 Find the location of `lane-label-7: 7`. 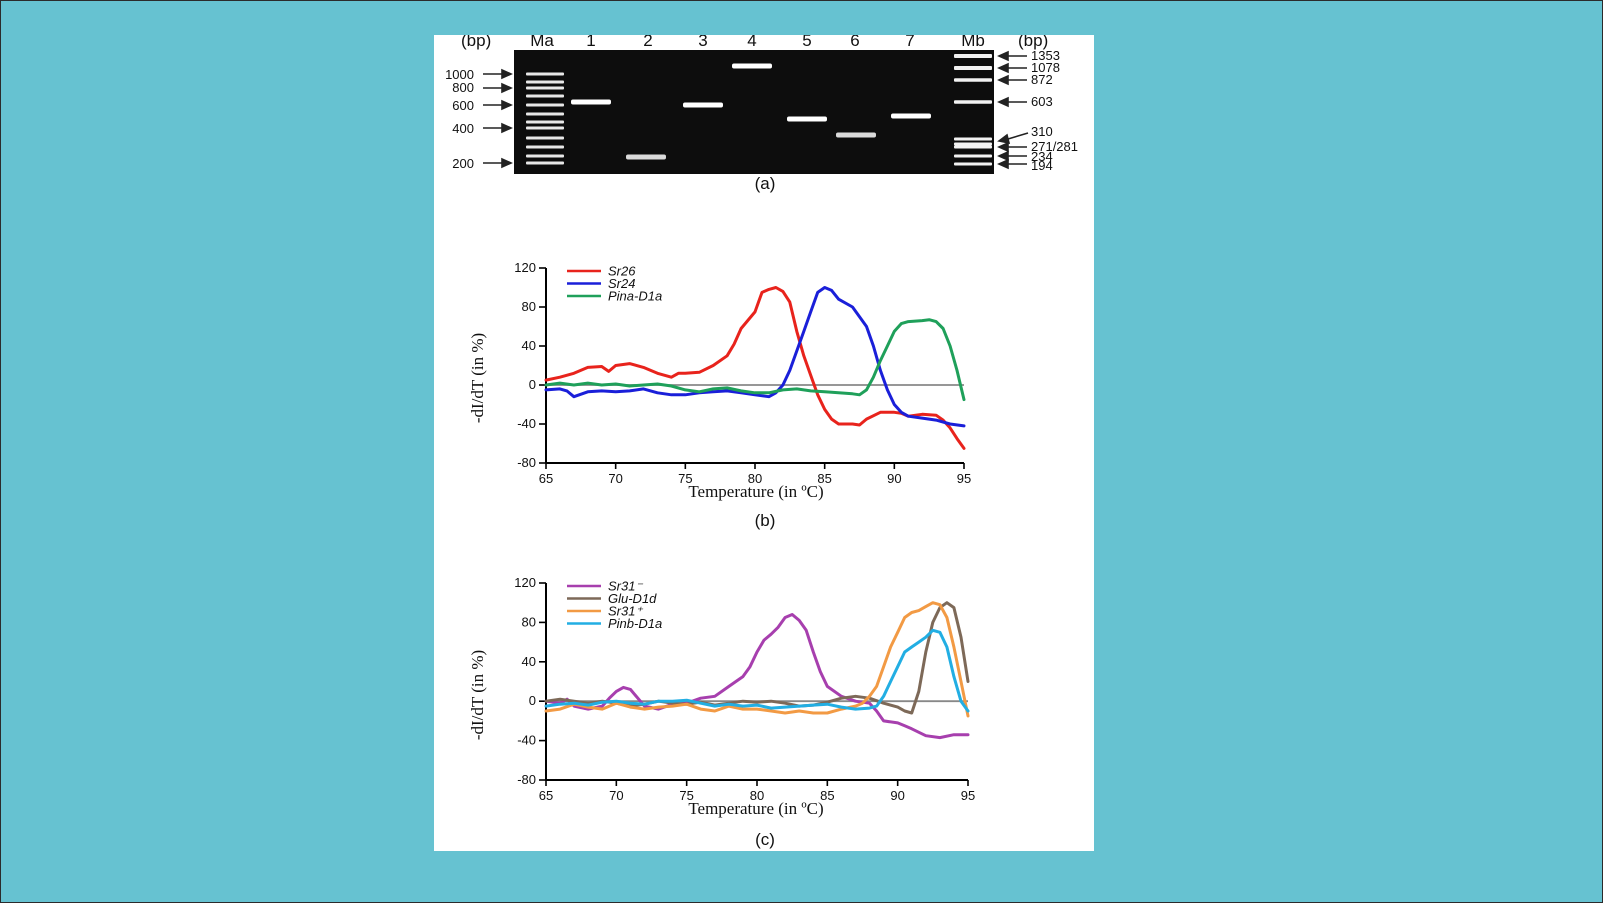

lane-label-7: 7 is located at coordinates (909, 42).